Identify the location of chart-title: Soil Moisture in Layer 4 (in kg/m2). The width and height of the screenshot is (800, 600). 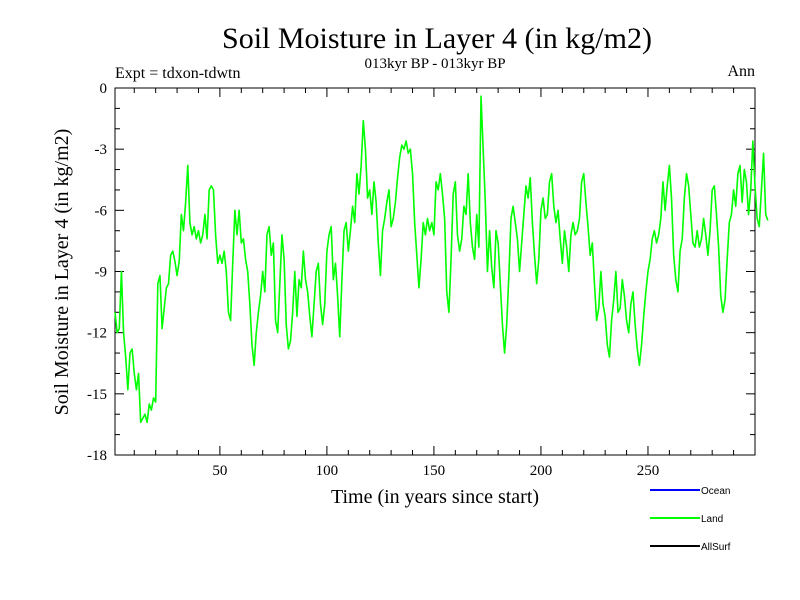
(437, 38).